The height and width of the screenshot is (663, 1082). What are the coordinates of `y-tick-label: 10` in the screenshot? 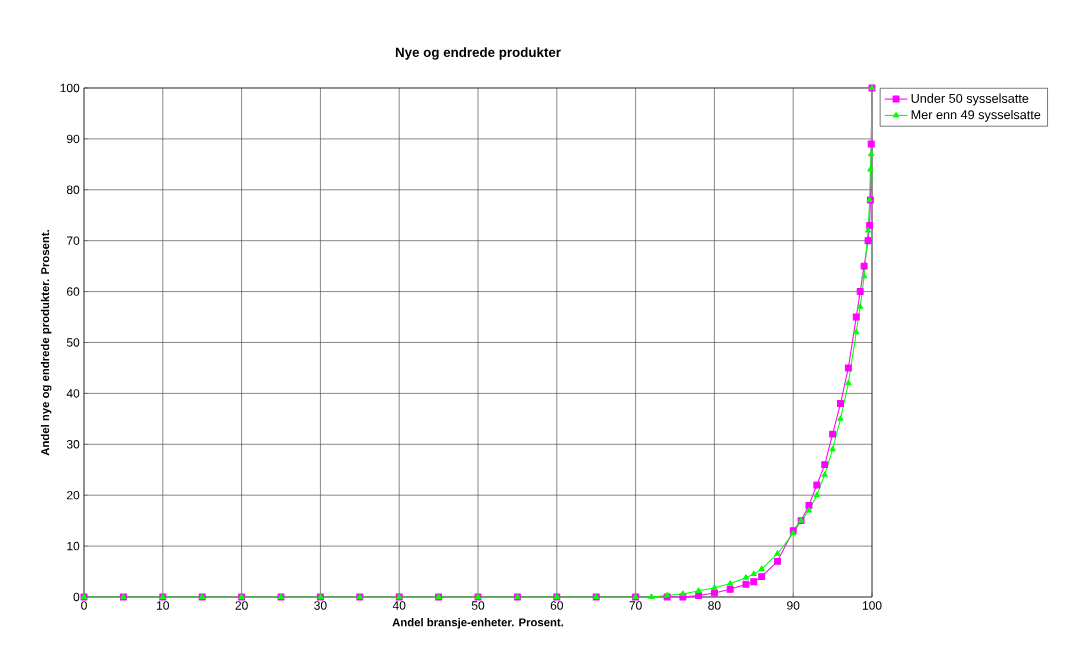 It's located at (73, 546).